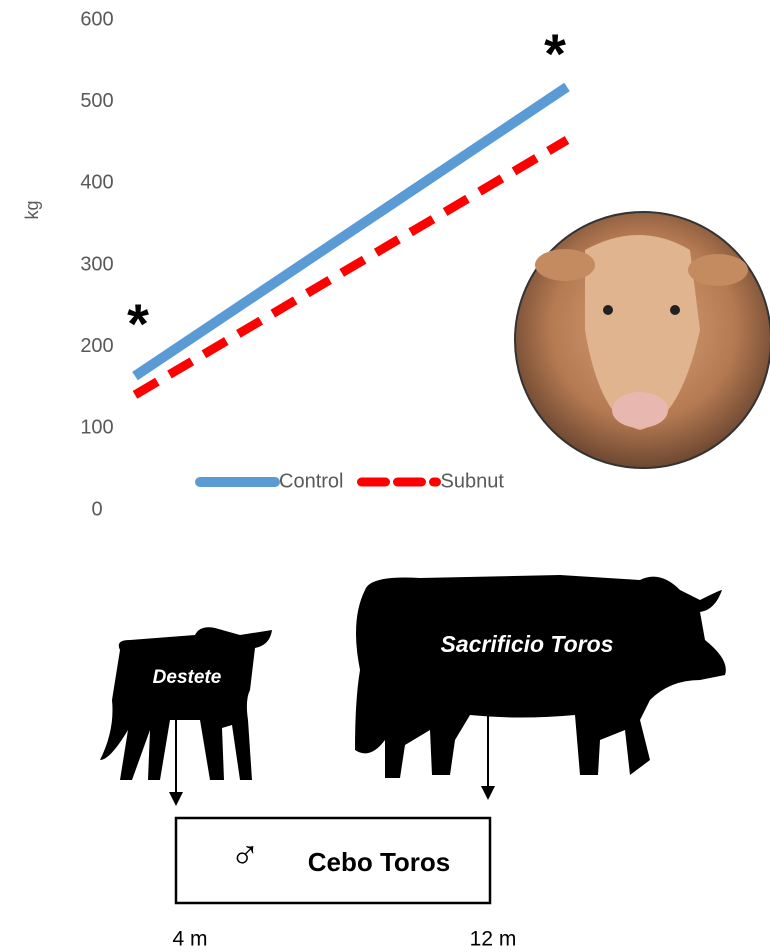 The image size is (770, 952). What do you see at coordinates (311, 481) in the screenshot?
I see `legend-label: Control` at bounding box center [311, 481].